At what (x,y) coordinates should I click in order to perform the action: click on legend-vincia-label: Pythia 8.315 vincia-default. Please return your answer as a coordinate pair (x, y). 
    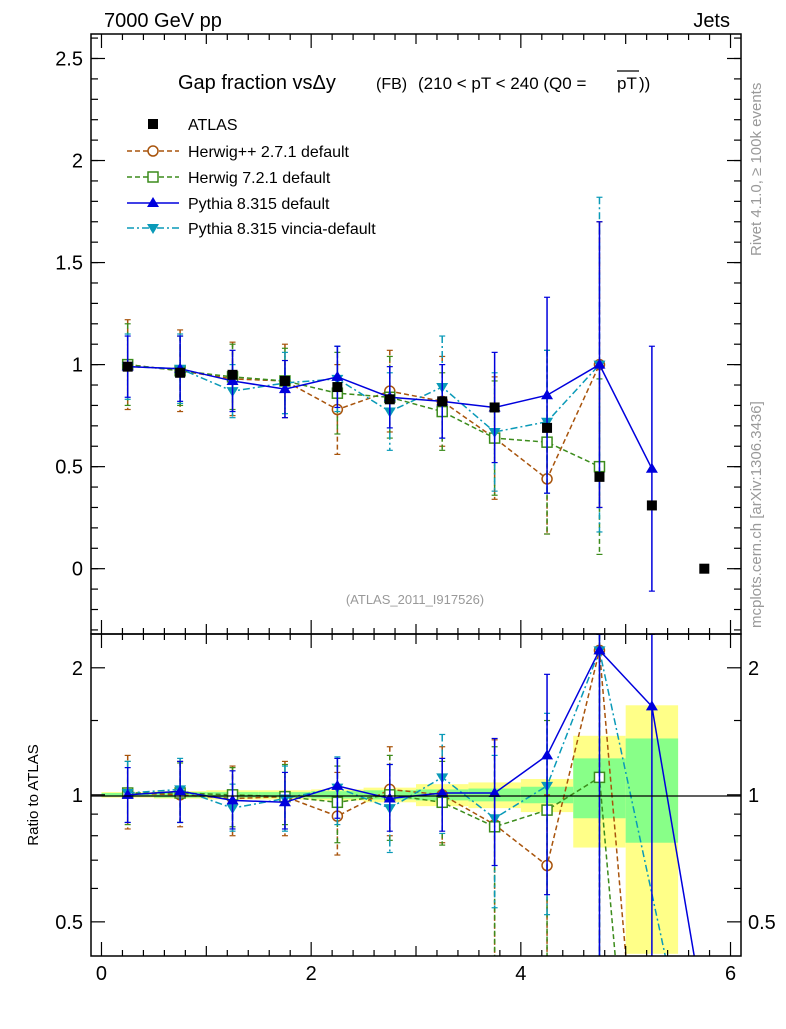
    Looking at the image, I should click on (282, 229).